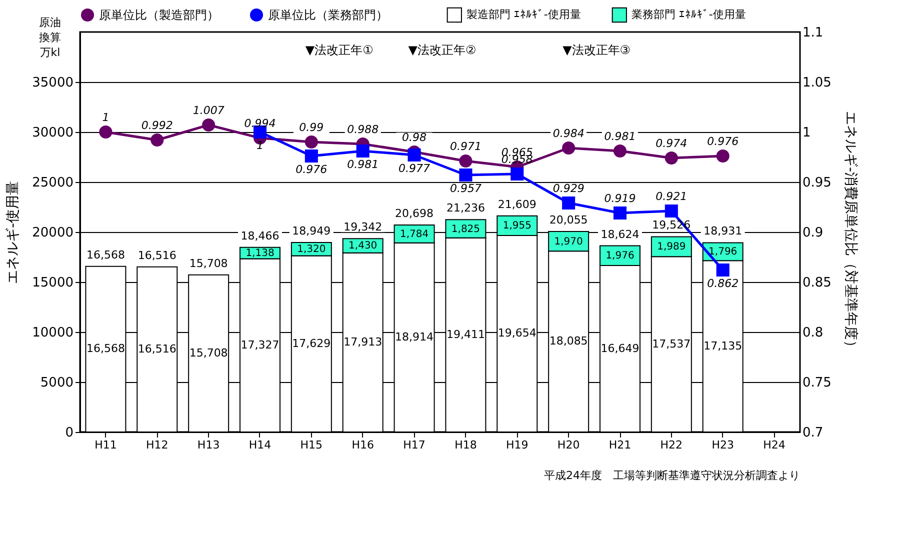 The height and width of the screenshot is (535, 911). I want to click on total-label: 21,236, so click(465, 208).